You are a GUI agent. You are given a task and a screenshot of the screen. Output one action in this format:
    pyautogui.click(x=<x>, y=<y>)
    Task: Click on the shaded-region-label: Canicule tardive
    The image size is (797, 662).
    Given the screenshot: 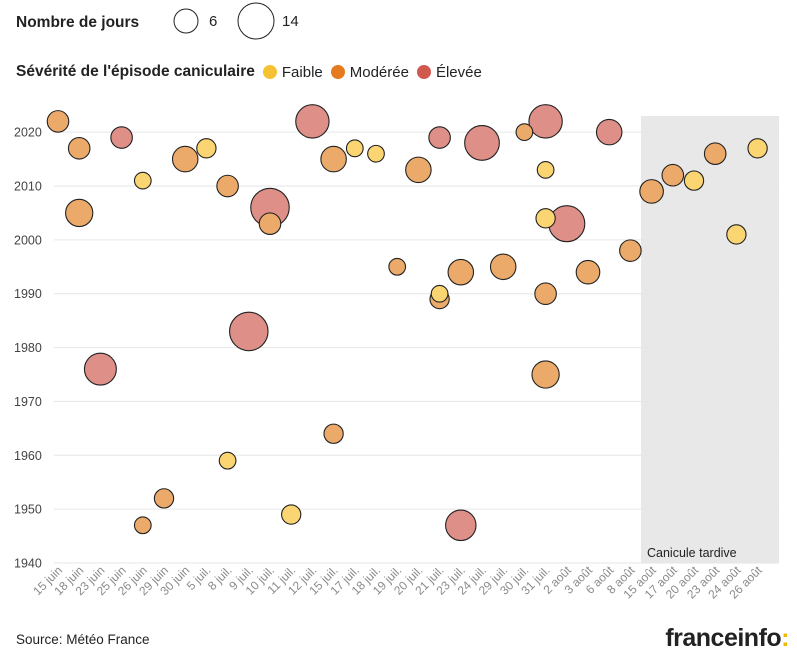 What is the action you would take?
    pyautogui.click(x=692, y=553)
    